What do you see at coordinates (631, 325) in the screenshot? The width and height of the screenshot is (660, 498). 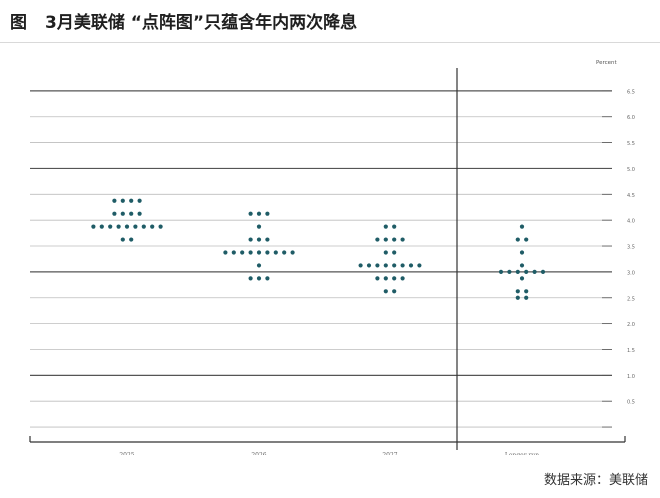 I see `y-tick-label: 2.0` at bounding box center [631, 325].